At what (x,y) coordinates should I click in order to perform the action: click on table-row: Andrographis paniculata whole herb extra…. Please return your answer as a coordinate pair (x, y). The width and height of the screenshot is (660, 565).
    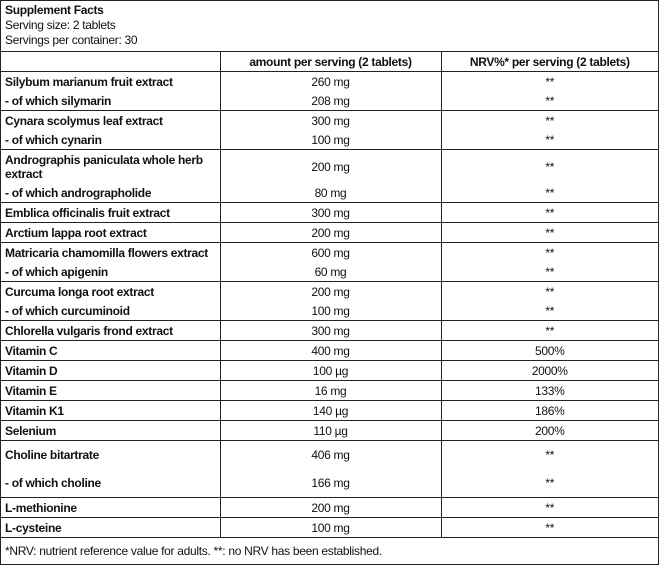
    Looking at the image, I should click on (329, 166).